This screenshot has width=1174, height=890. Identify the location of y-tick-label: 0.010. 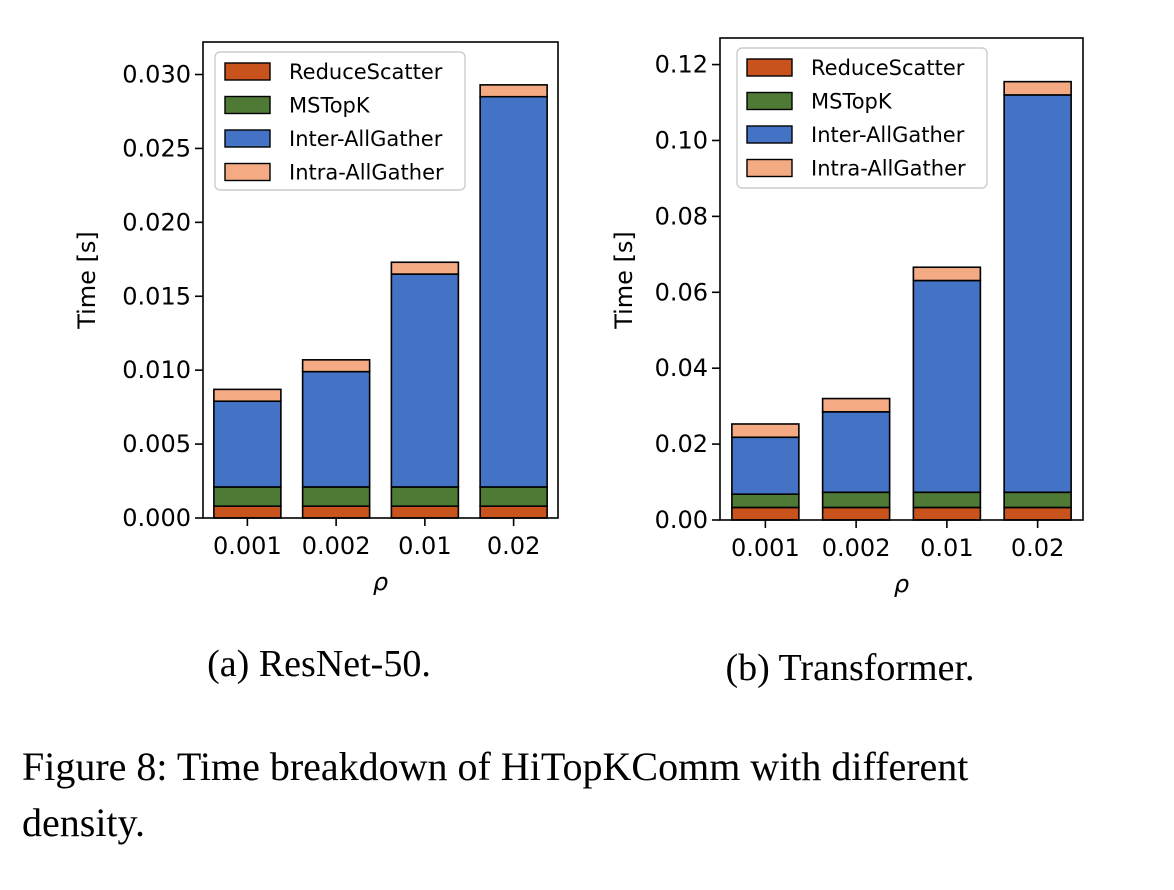
(156, 370).